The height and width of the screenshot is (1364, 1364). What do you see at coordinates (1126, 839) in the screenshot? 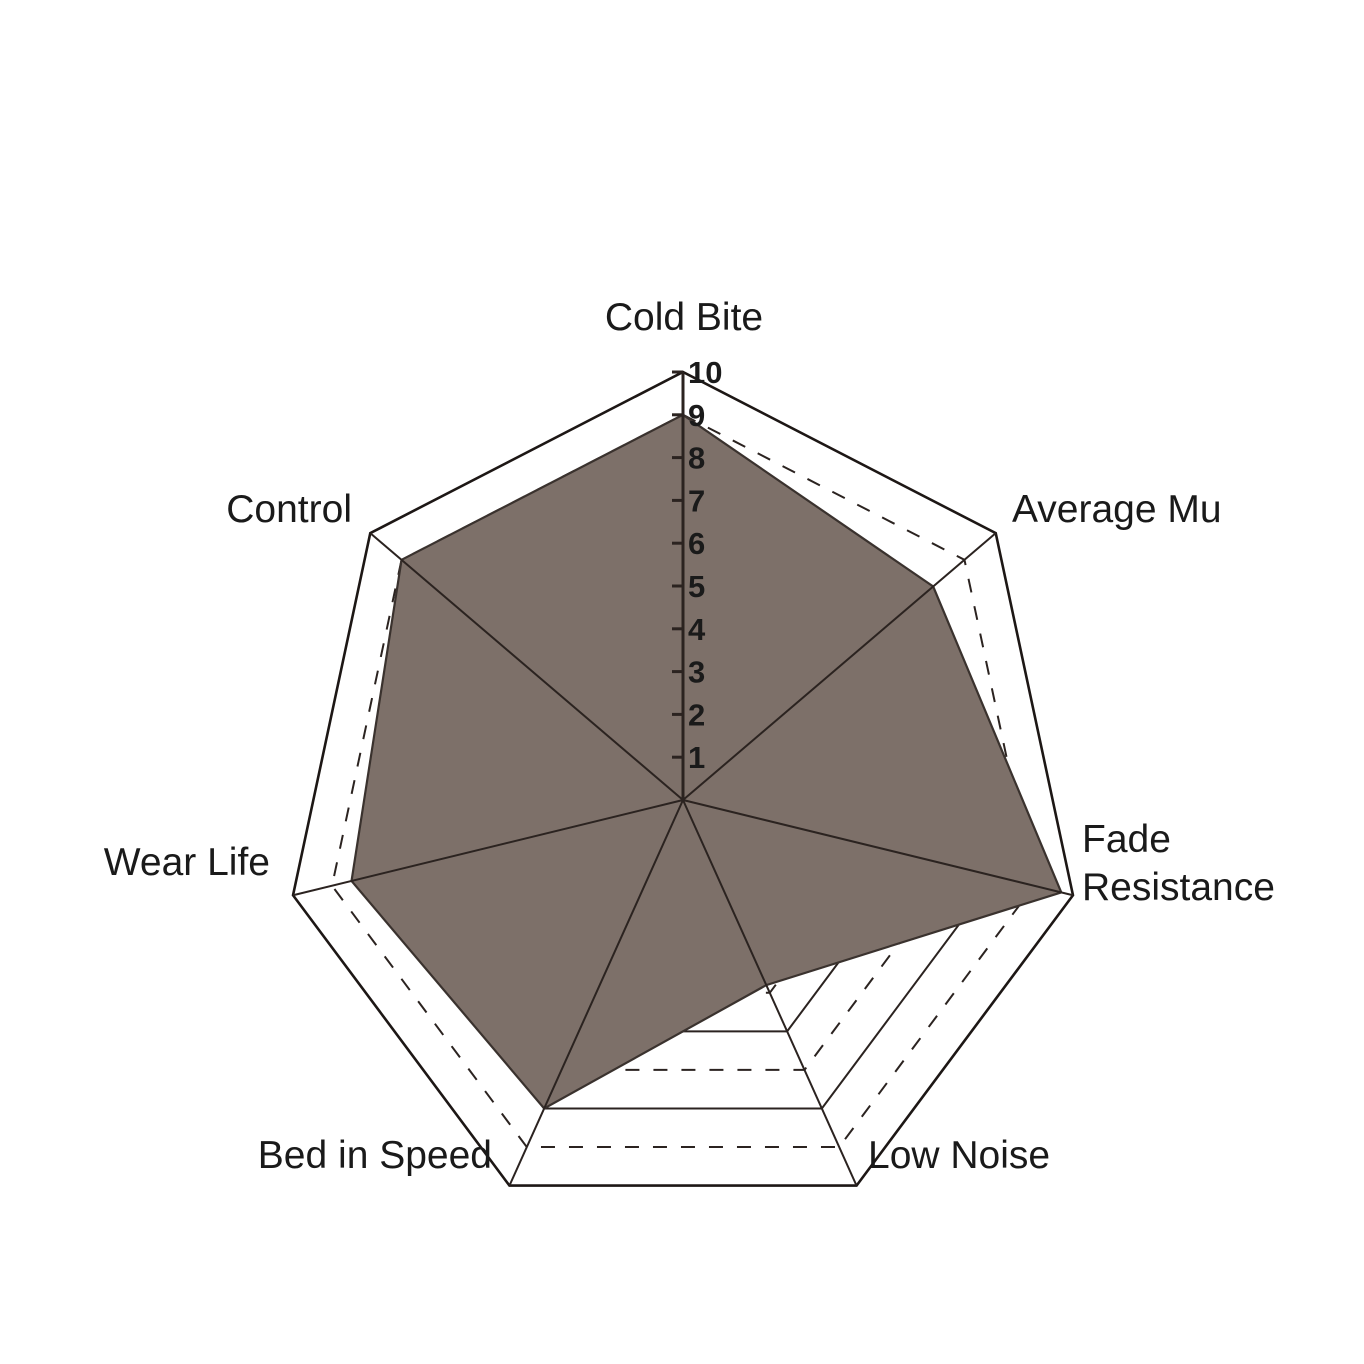
I see `axis-label-2-line1: Fade` at bounding box center [1126, 839].